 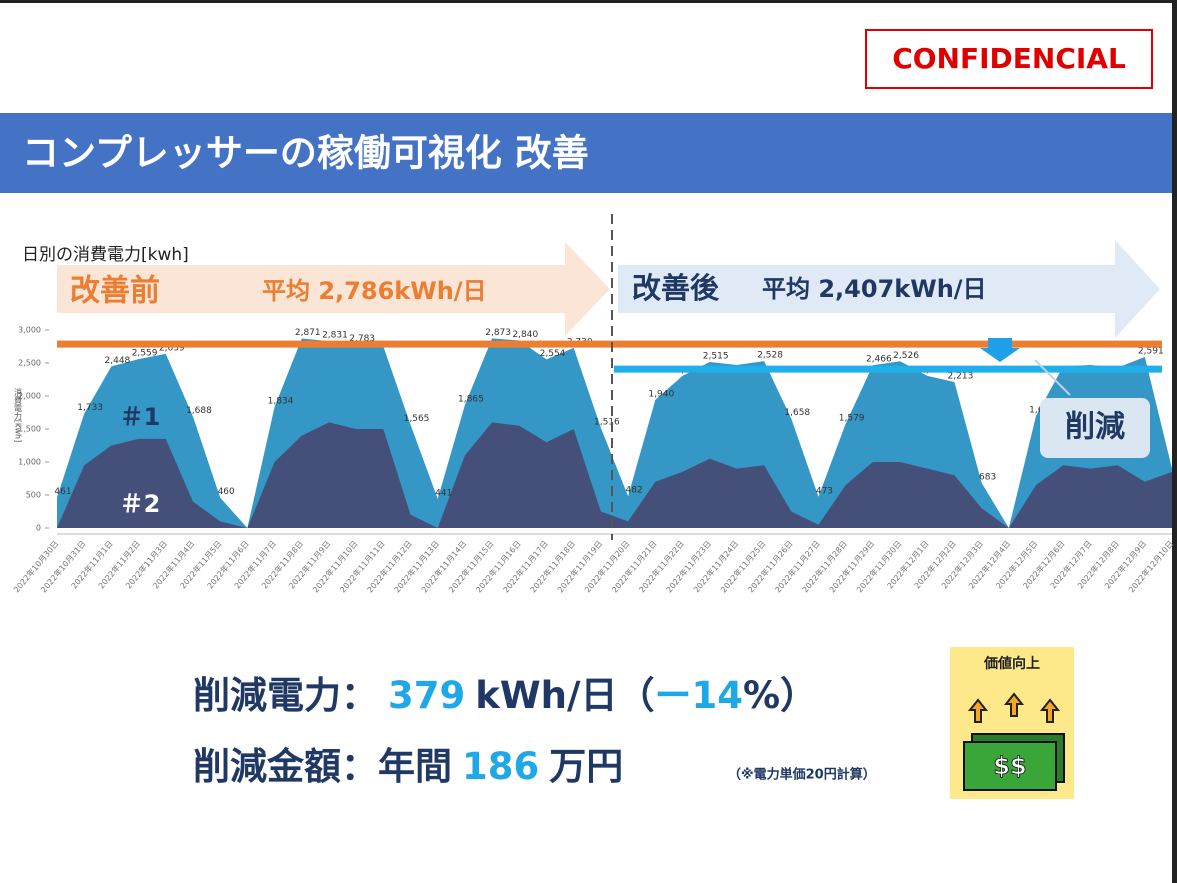 I want to click on summary-text: kWh/日（, so click(x=564, y=695).